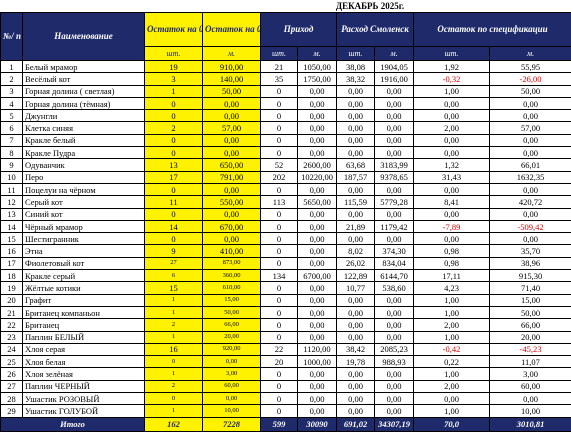  Describe the element at coordinates (317, 424) in the screenshot. I see `total-income-m: 30090` at that location.